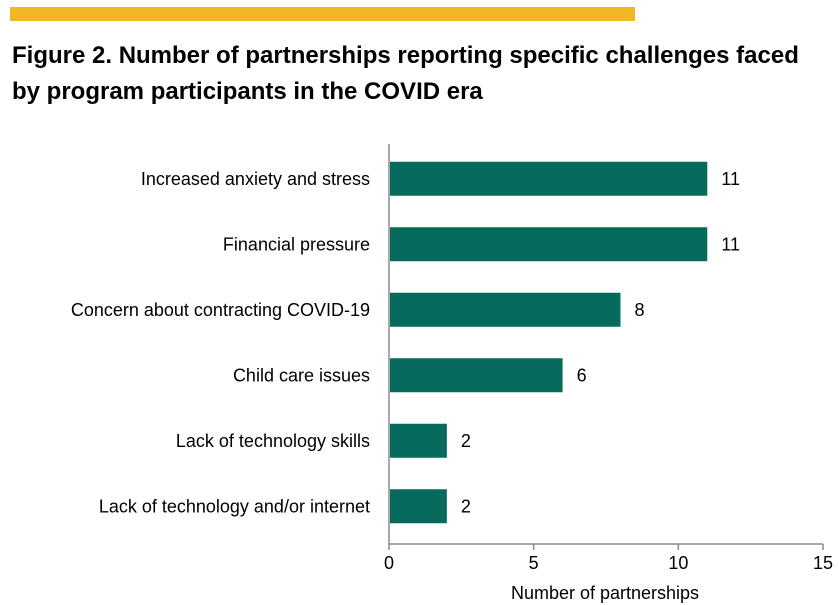  Describe the element at coordinates (389, 563) in the screenshot. I see `x-tick-label: 0` at that location.